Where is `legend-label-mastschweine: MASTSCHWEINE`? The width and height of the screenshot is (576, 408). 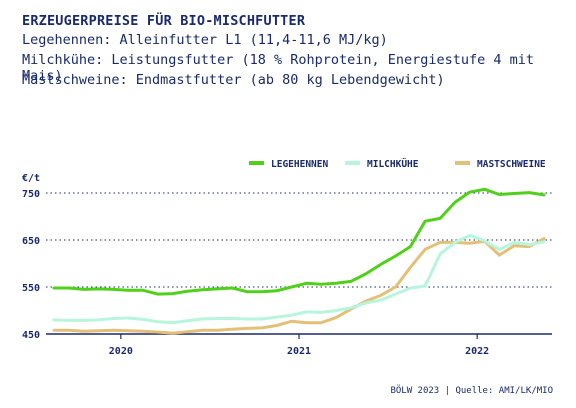 legend-label-mastschweine: MASTSCHWEINE is located at coordinates (511, 164).